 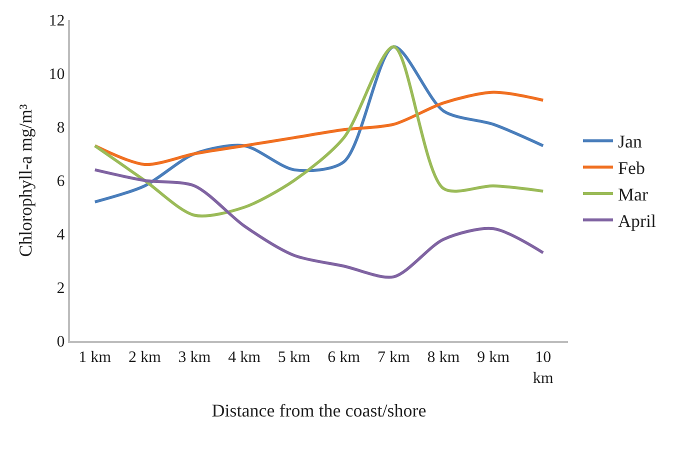 What do you see at coordinates (637, 220) in the screenshot?
I see `legend-label: April` at bounding box center [637, 220].